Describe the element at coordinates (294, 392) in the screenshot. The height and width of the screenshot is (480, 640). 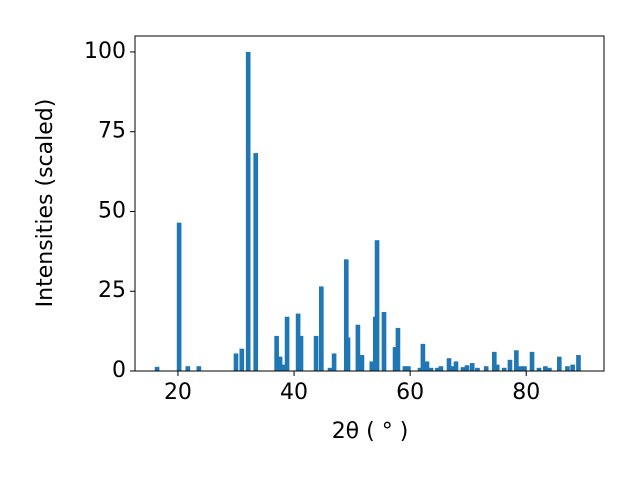
I see `x-tick-label: 40` at that location.